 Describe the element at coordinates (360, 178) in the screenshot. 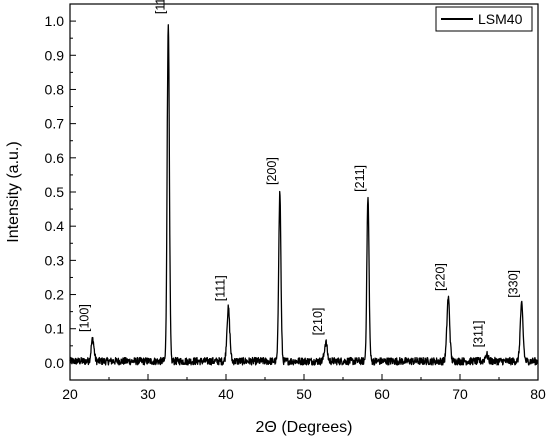

I see `peak-label: [211]` at that location.